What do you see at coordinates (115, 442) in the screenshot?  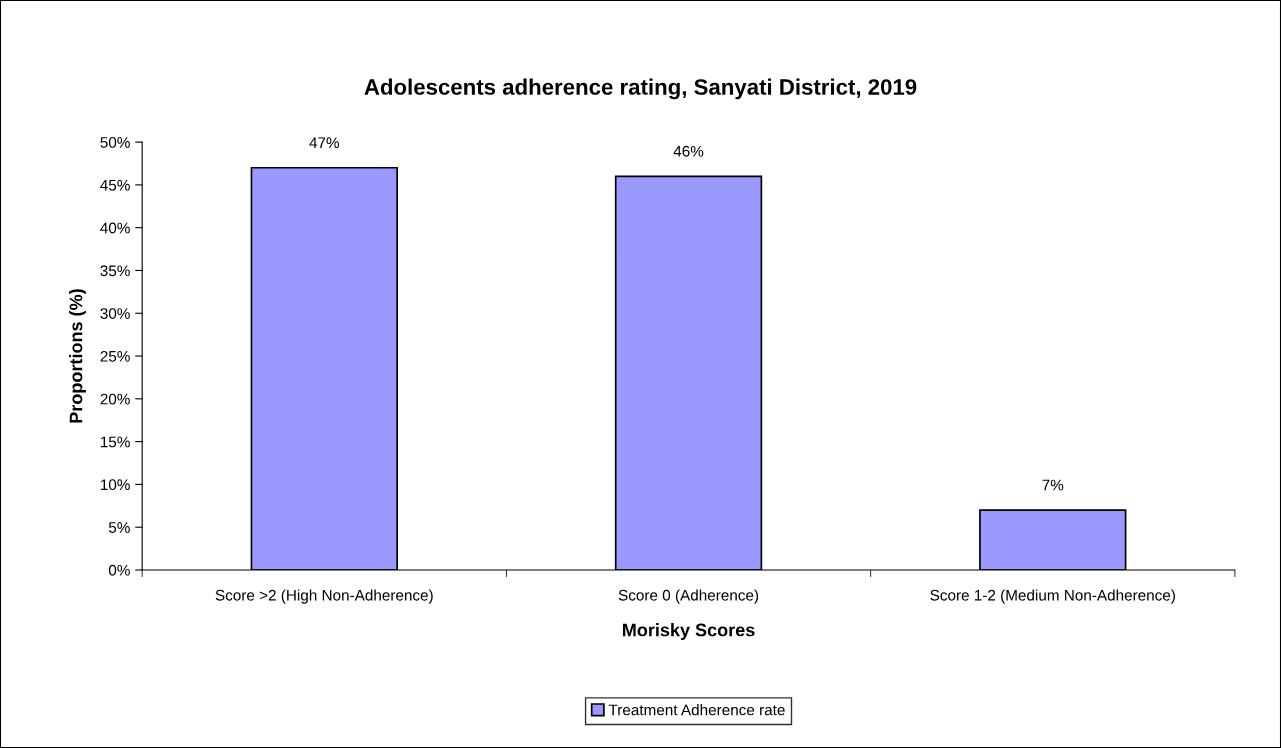 I see `y-tick-label: 15%` at bounding box center [115, 442].